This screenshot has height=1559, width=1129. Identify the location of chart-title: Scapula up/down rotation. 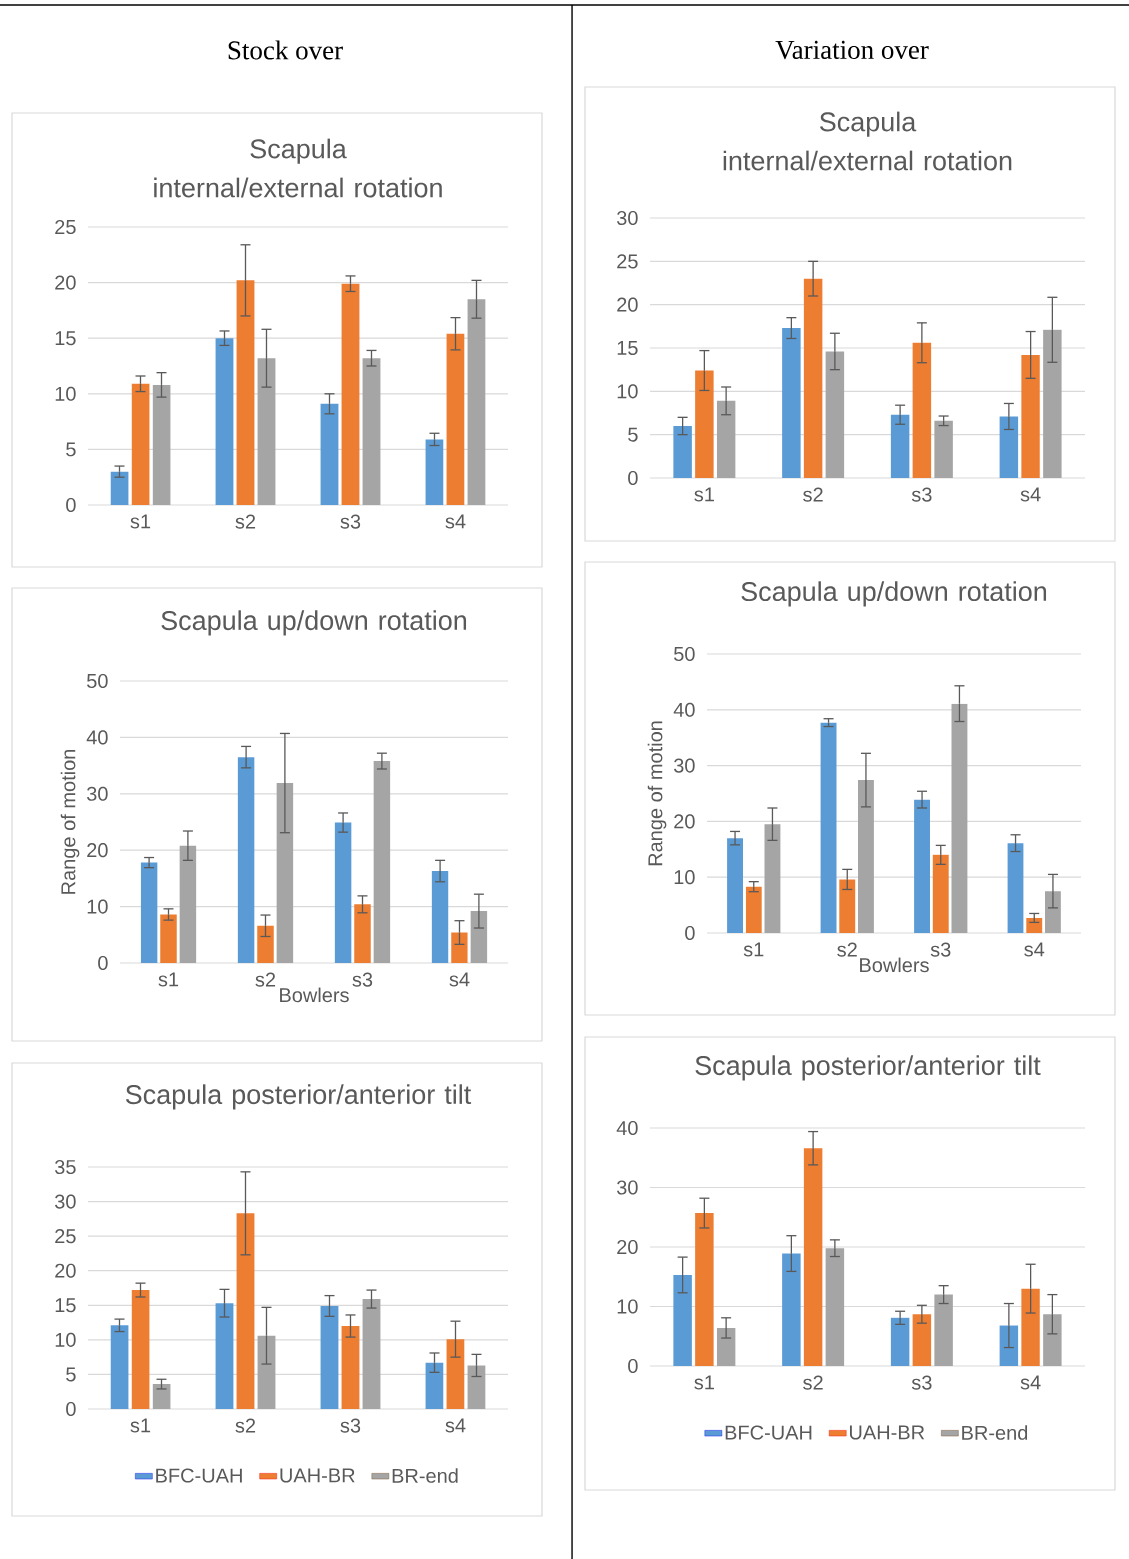
(894, 594).